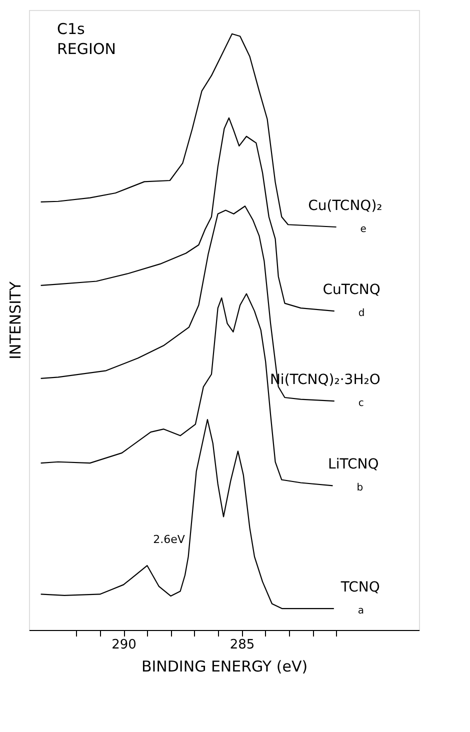 The width and height of the screenshot is (470, 732). I want to click on annotation: b, so click(360, 488).